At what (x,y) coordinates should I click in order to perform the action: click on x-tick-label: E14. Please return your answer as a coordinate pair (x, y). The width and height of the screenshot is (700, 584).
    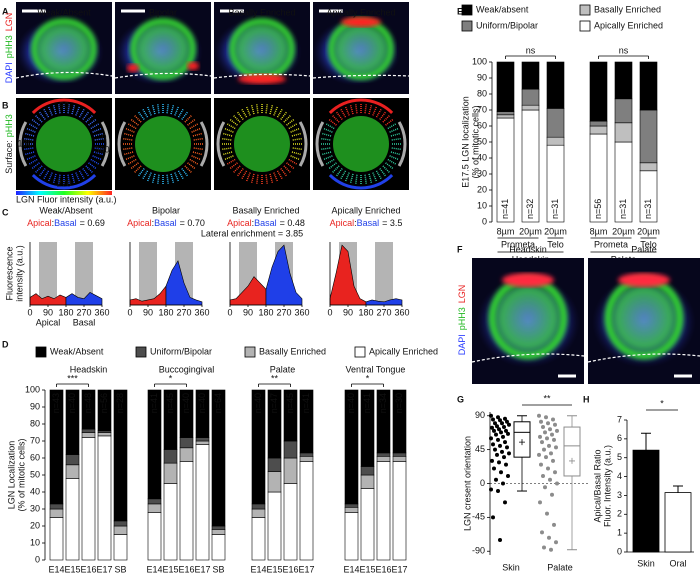
    Looking at the image, I should click on (351, 569).